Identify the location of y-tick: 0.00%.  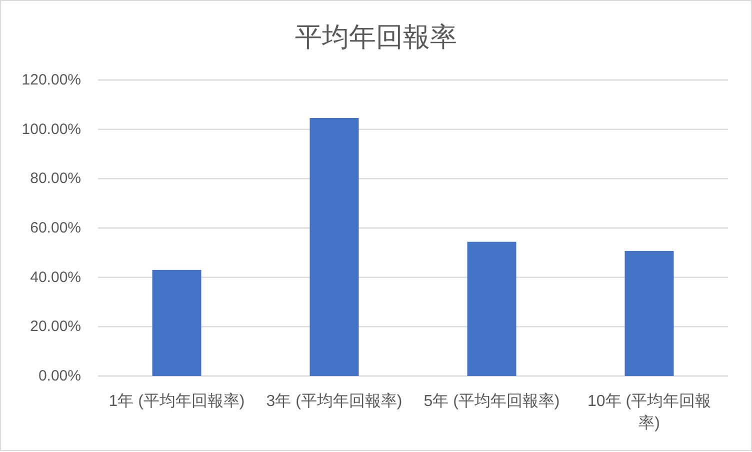
(59, 376).